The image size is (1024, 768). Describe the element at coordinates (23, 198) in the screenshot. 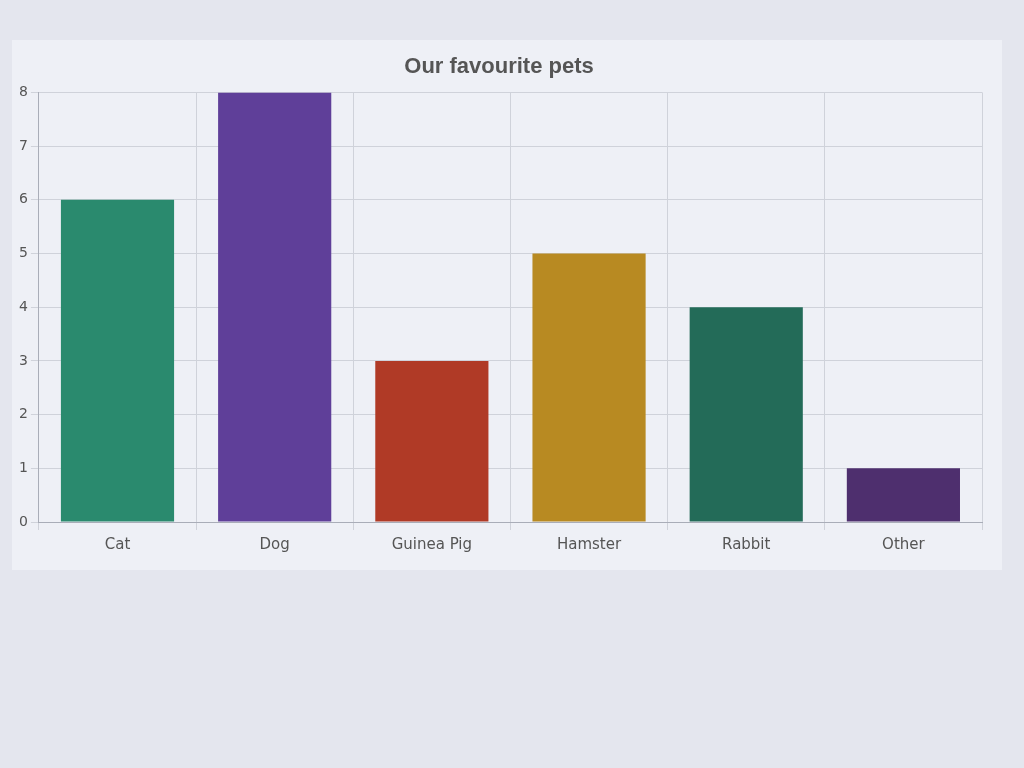

I see `y-tick-label: 6` at that location.